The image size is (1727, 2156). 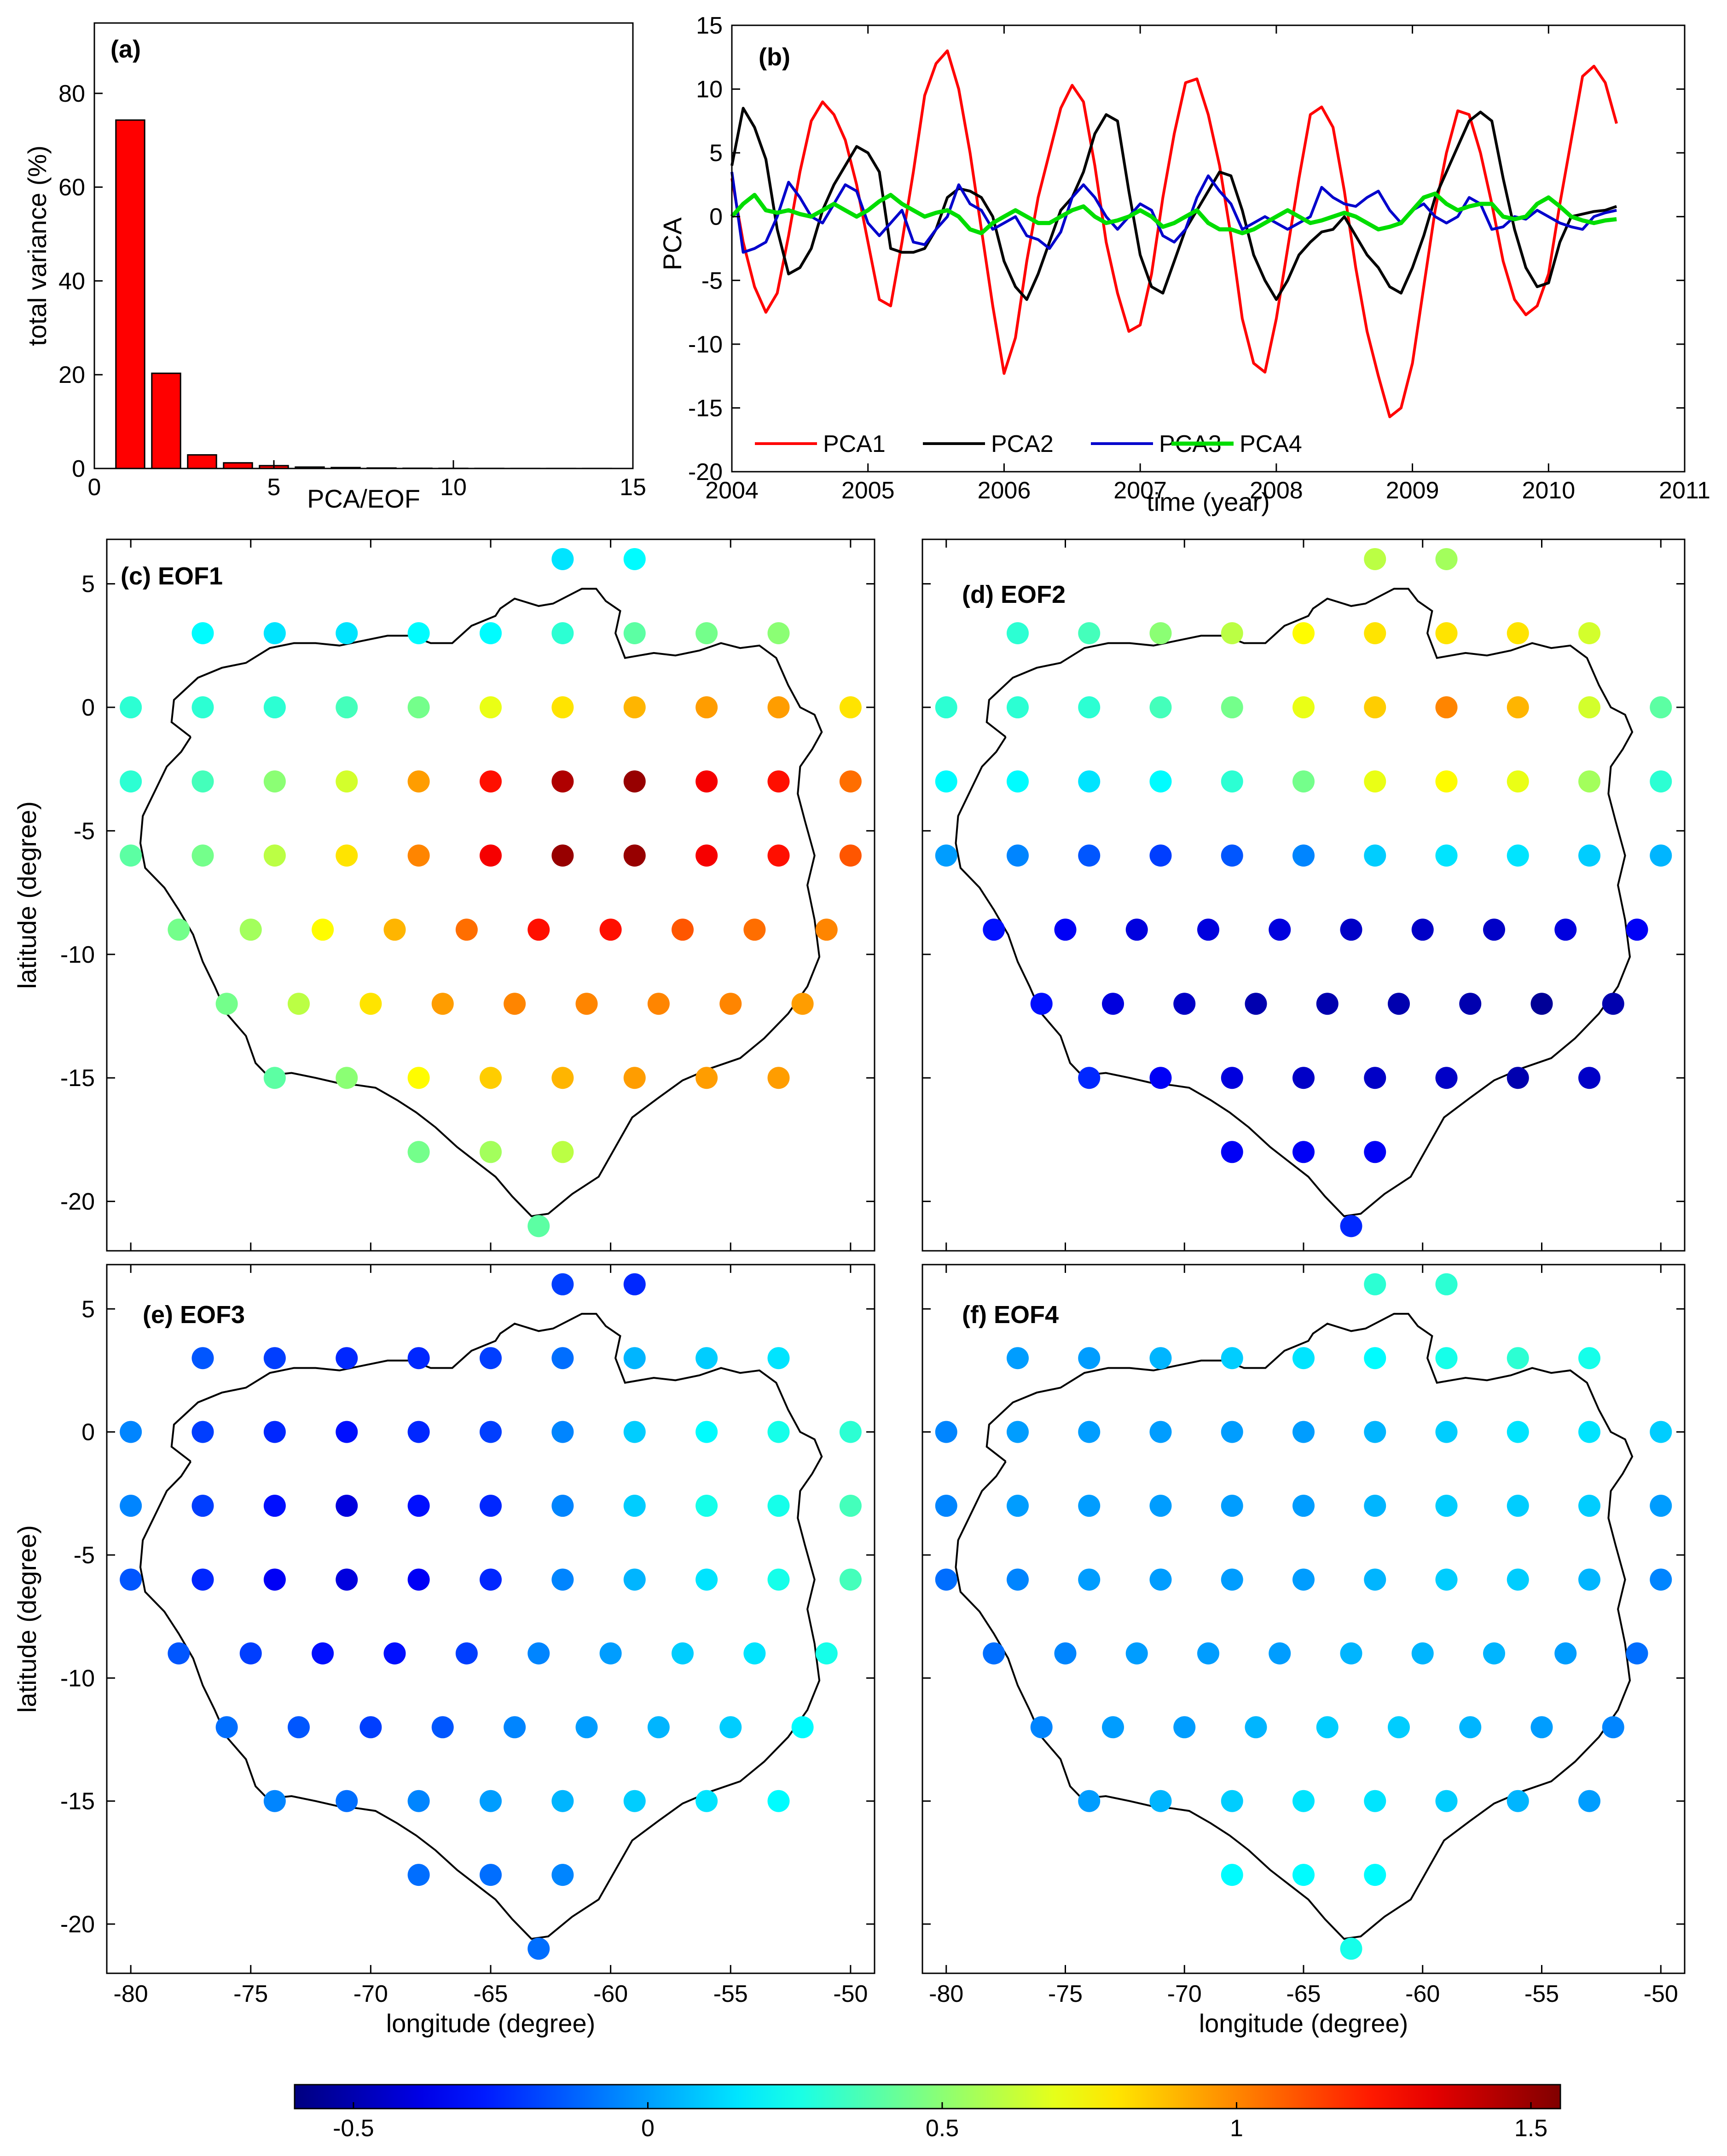 I want to click on xtick-label: 0, so click(x=94, y=487).